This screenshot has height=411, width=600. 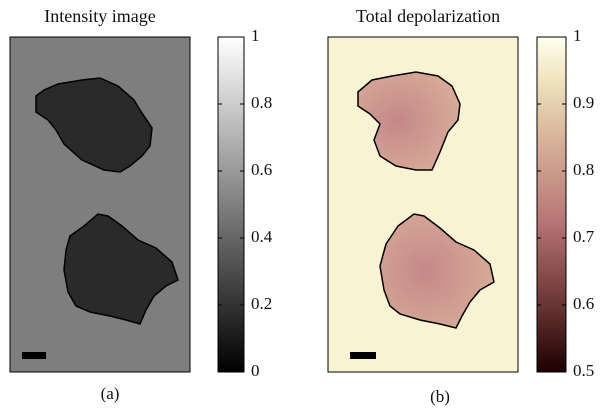 What do you see at coordinates (583, 102) in the screenshot?
I see `tick-label: 0.9` at bounding box center [583, 102].